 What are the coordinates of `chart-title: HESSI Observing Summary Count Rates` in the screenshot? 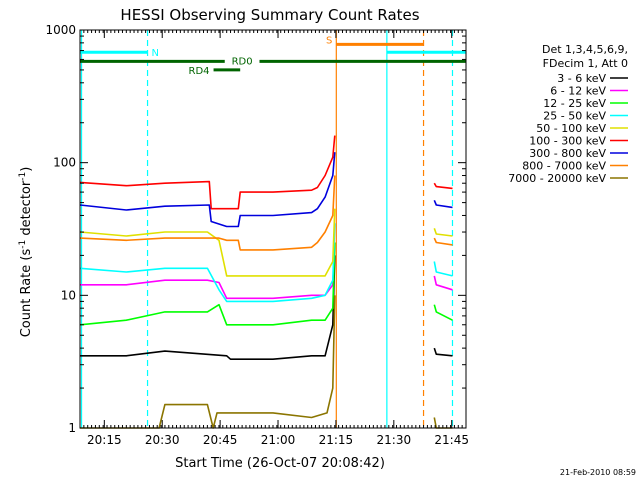 It's located at (269, 15).